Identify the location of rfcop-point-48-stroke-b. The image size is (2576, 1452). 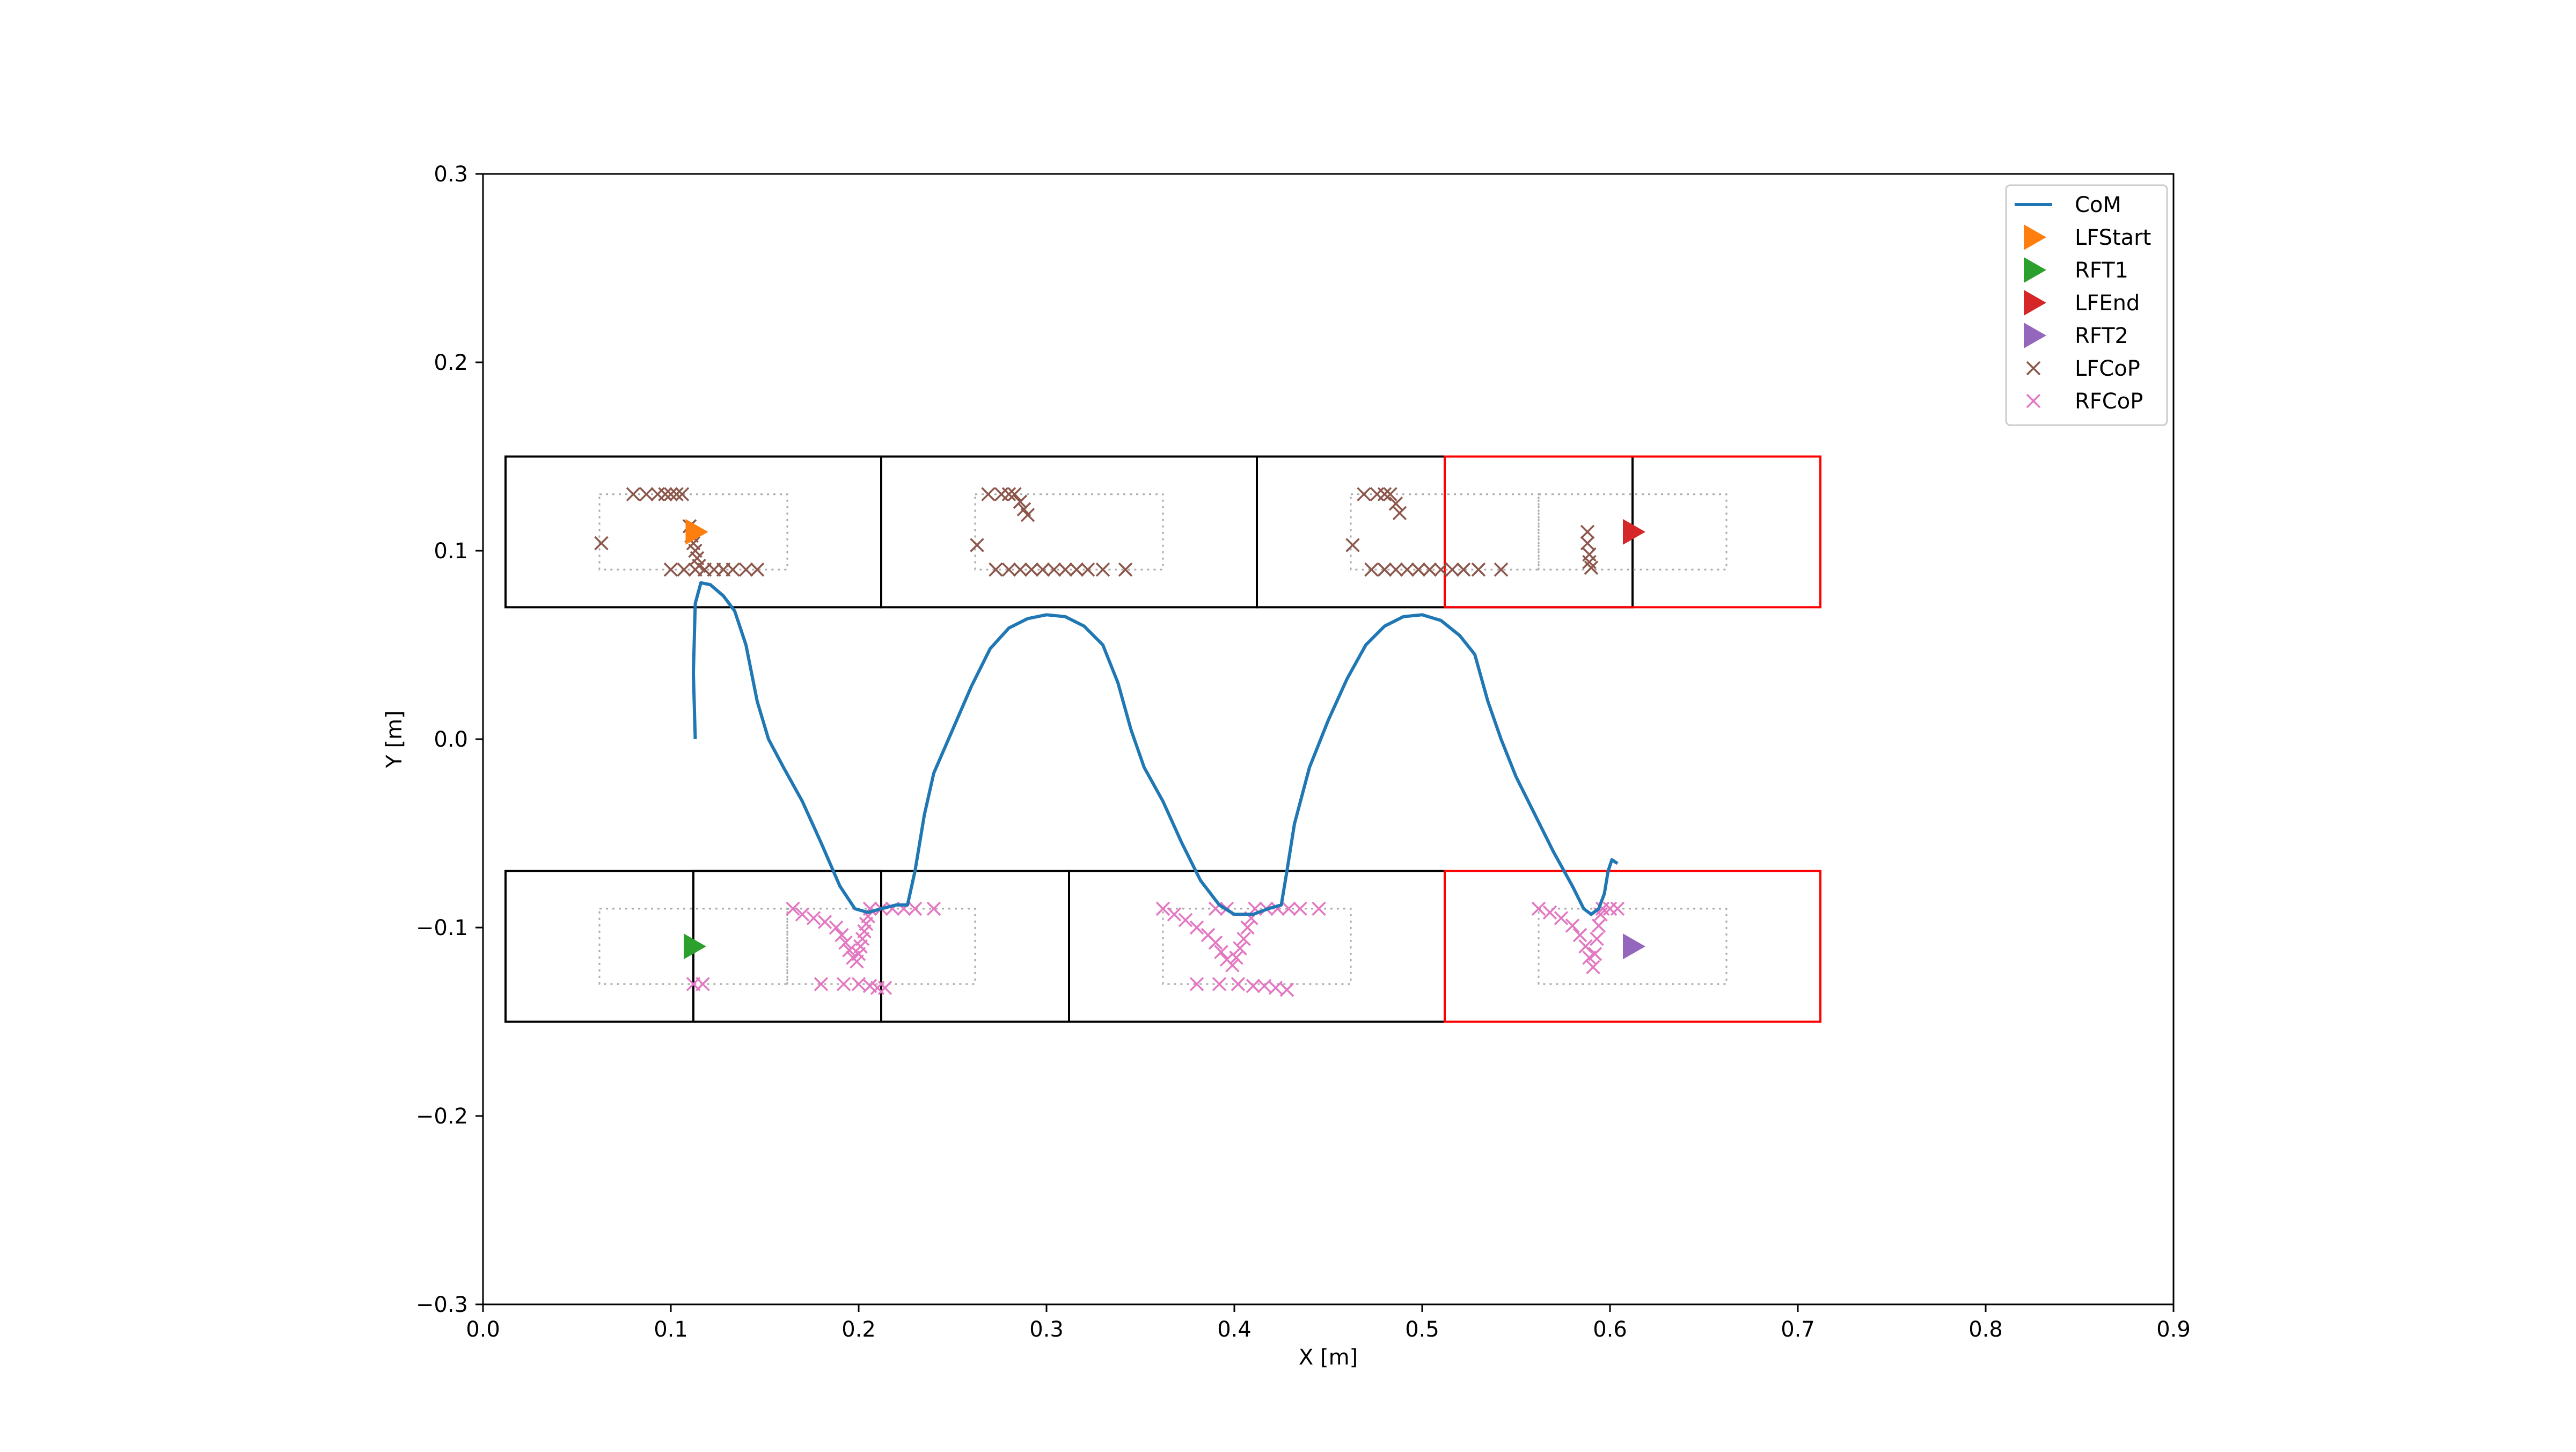
(1289, 908).